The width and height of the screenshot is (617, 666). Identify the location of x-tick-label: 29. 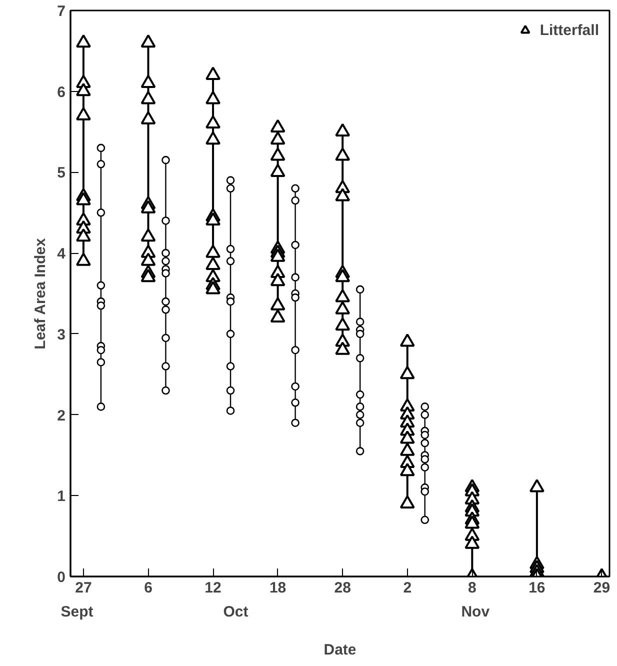
(601, 588).